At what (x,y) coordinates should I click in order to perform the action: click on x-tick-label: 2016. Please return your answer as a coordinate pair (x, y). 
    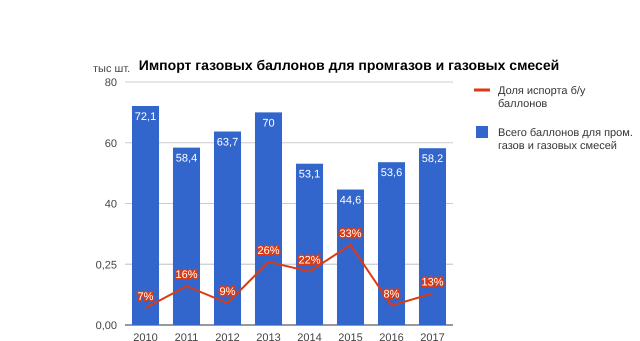
    Looking at the image, I should click on (391, 336).